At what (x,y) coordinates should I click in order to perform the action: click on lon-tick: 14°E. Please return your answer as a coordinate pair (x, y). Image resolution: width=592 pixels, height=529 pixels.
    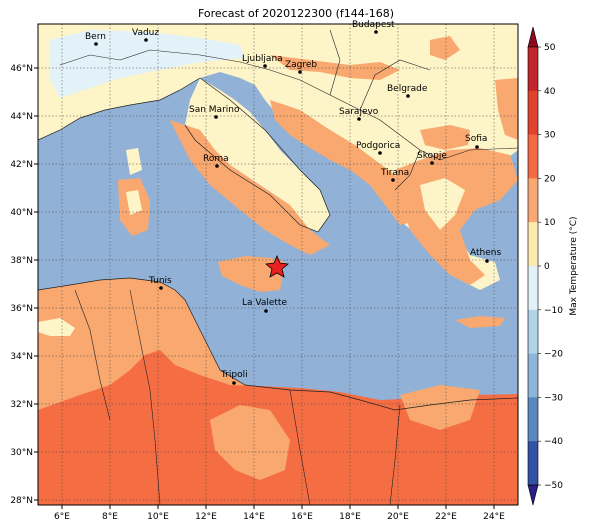
    Looking at the image, I should click on (254, 517).